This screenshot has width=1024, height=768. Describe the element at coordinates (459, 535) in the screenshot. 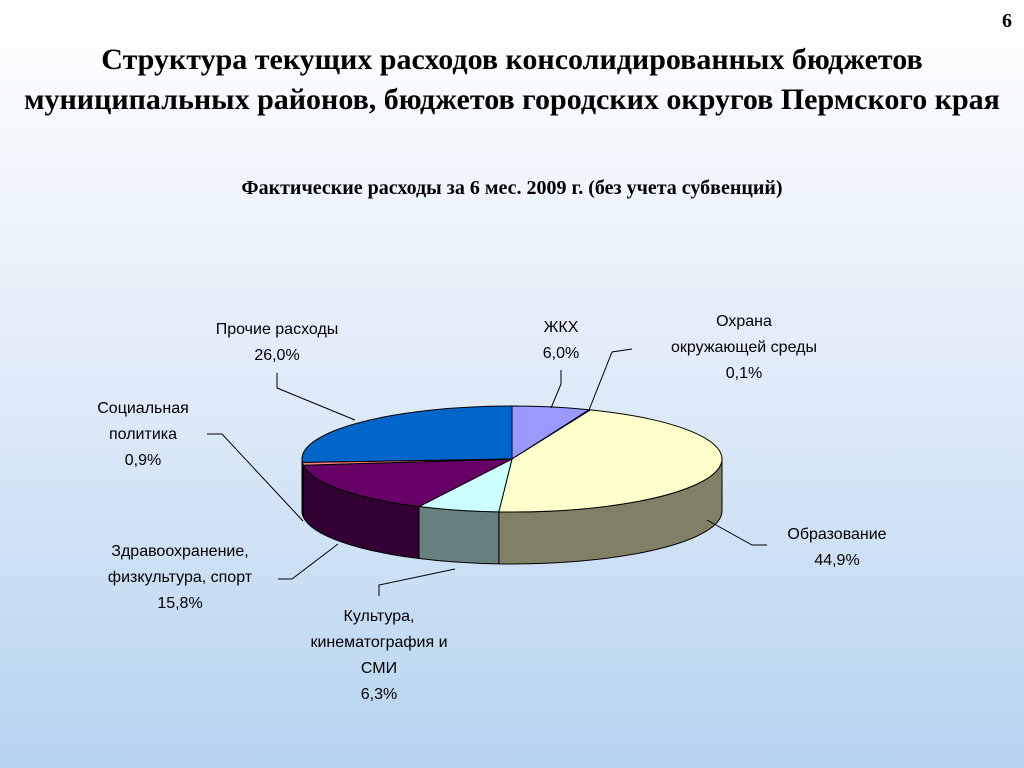

I see `slice-4-side` at that location.